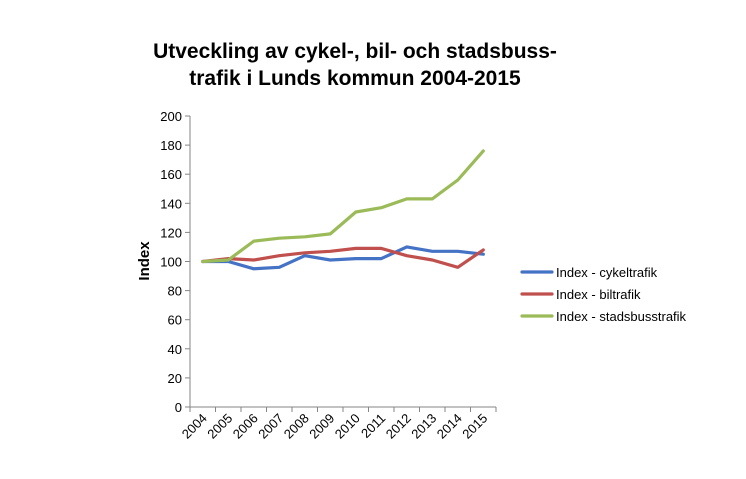  Describe the element at coordinates (171, 262) in the screenshot. I see `y-tick-label: 100` at that location.